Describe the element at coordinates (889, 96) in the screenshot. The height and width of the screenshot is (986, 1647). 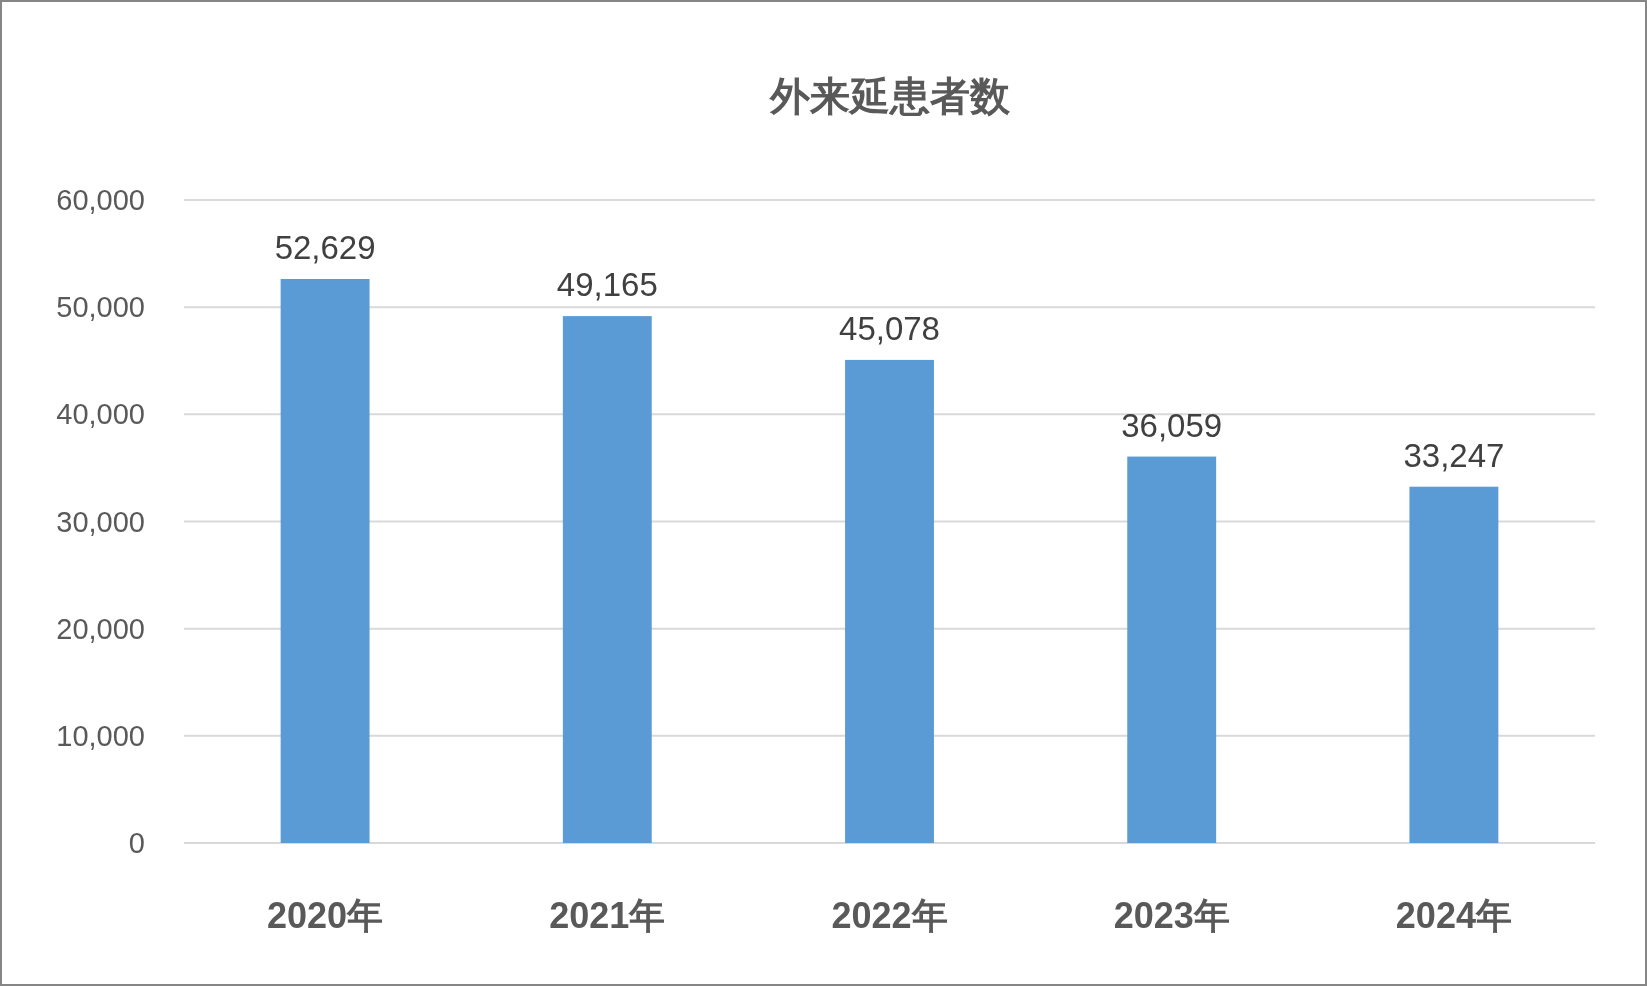
I see `title: 外来延患者数` at that location.